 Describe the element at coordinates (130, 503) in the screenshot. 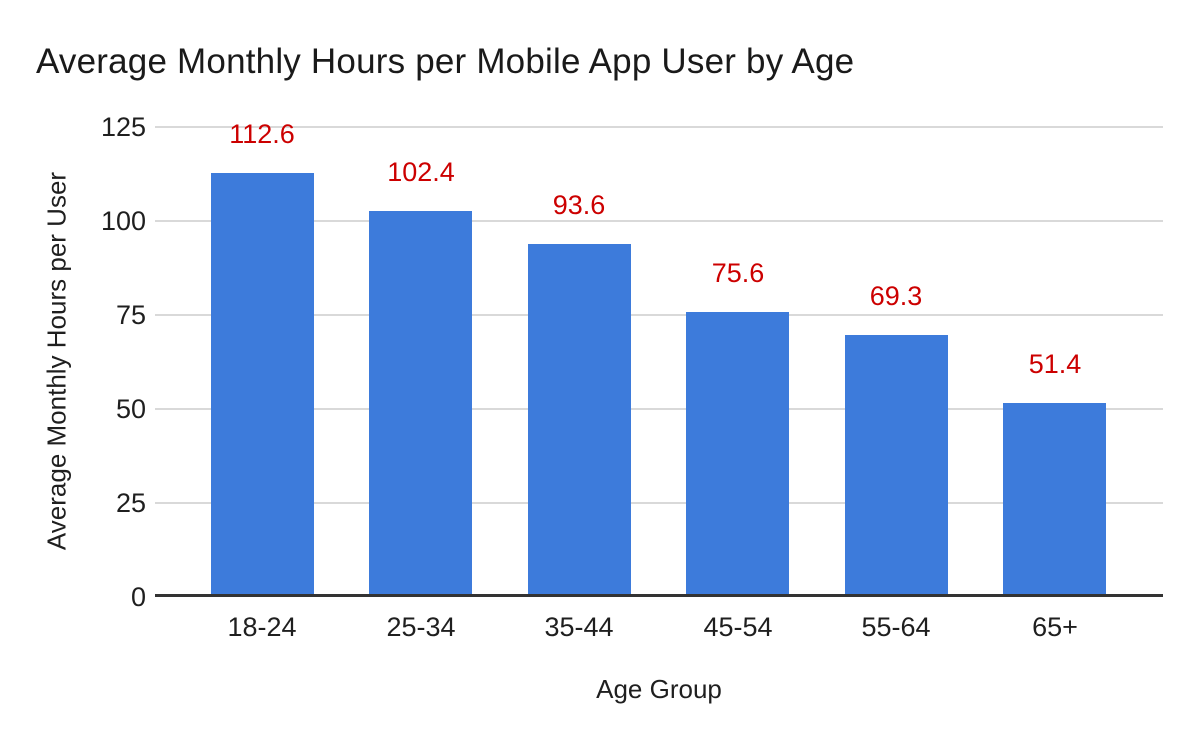

I see `y-tick-label-25: 25` at that location.